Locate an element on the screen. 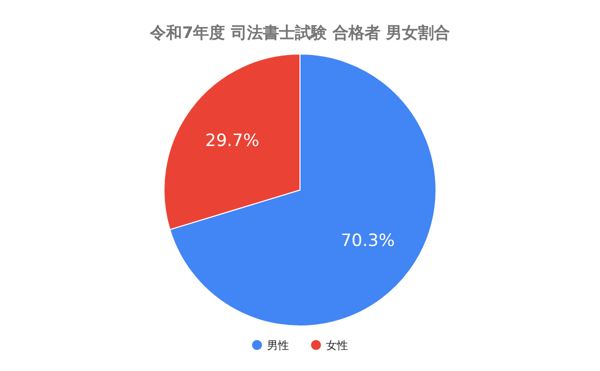 This screenshot has height=371, width=600. legend-label: 女性 is located at coordinates (337, 345).